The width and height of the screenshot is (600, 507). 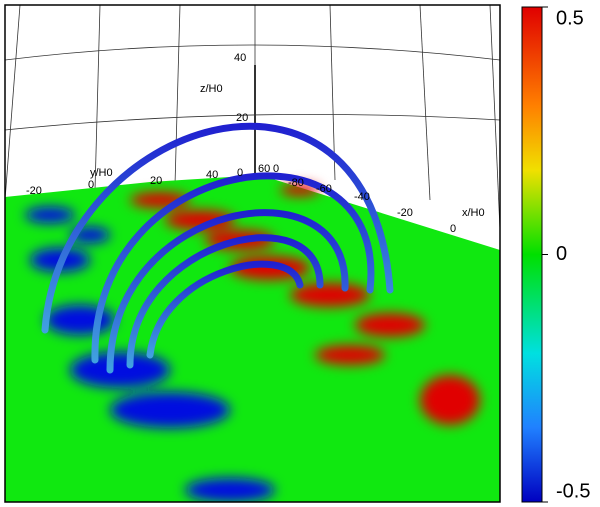 I want to click on colorbar-tick-label: 0, so click(x=561, y=254).